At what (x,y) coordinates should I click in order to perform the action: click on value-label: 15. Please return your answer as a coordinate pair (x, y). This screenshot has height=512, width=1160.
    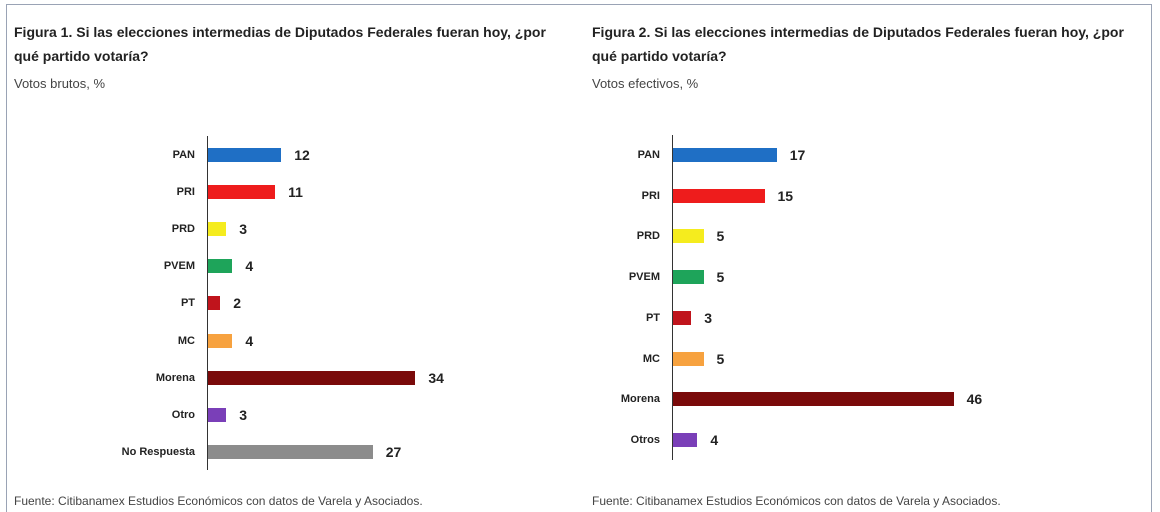
    Looking at the image, I should click on (785, 195).